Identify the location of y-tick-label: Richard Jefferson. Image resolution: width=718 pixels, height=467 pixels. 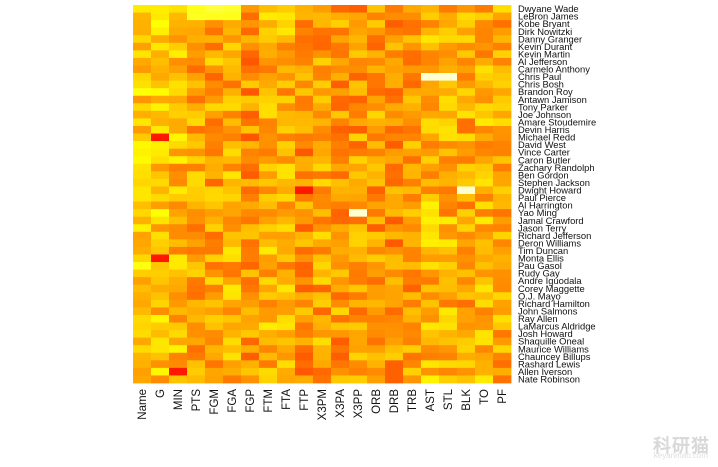
(554, 235).